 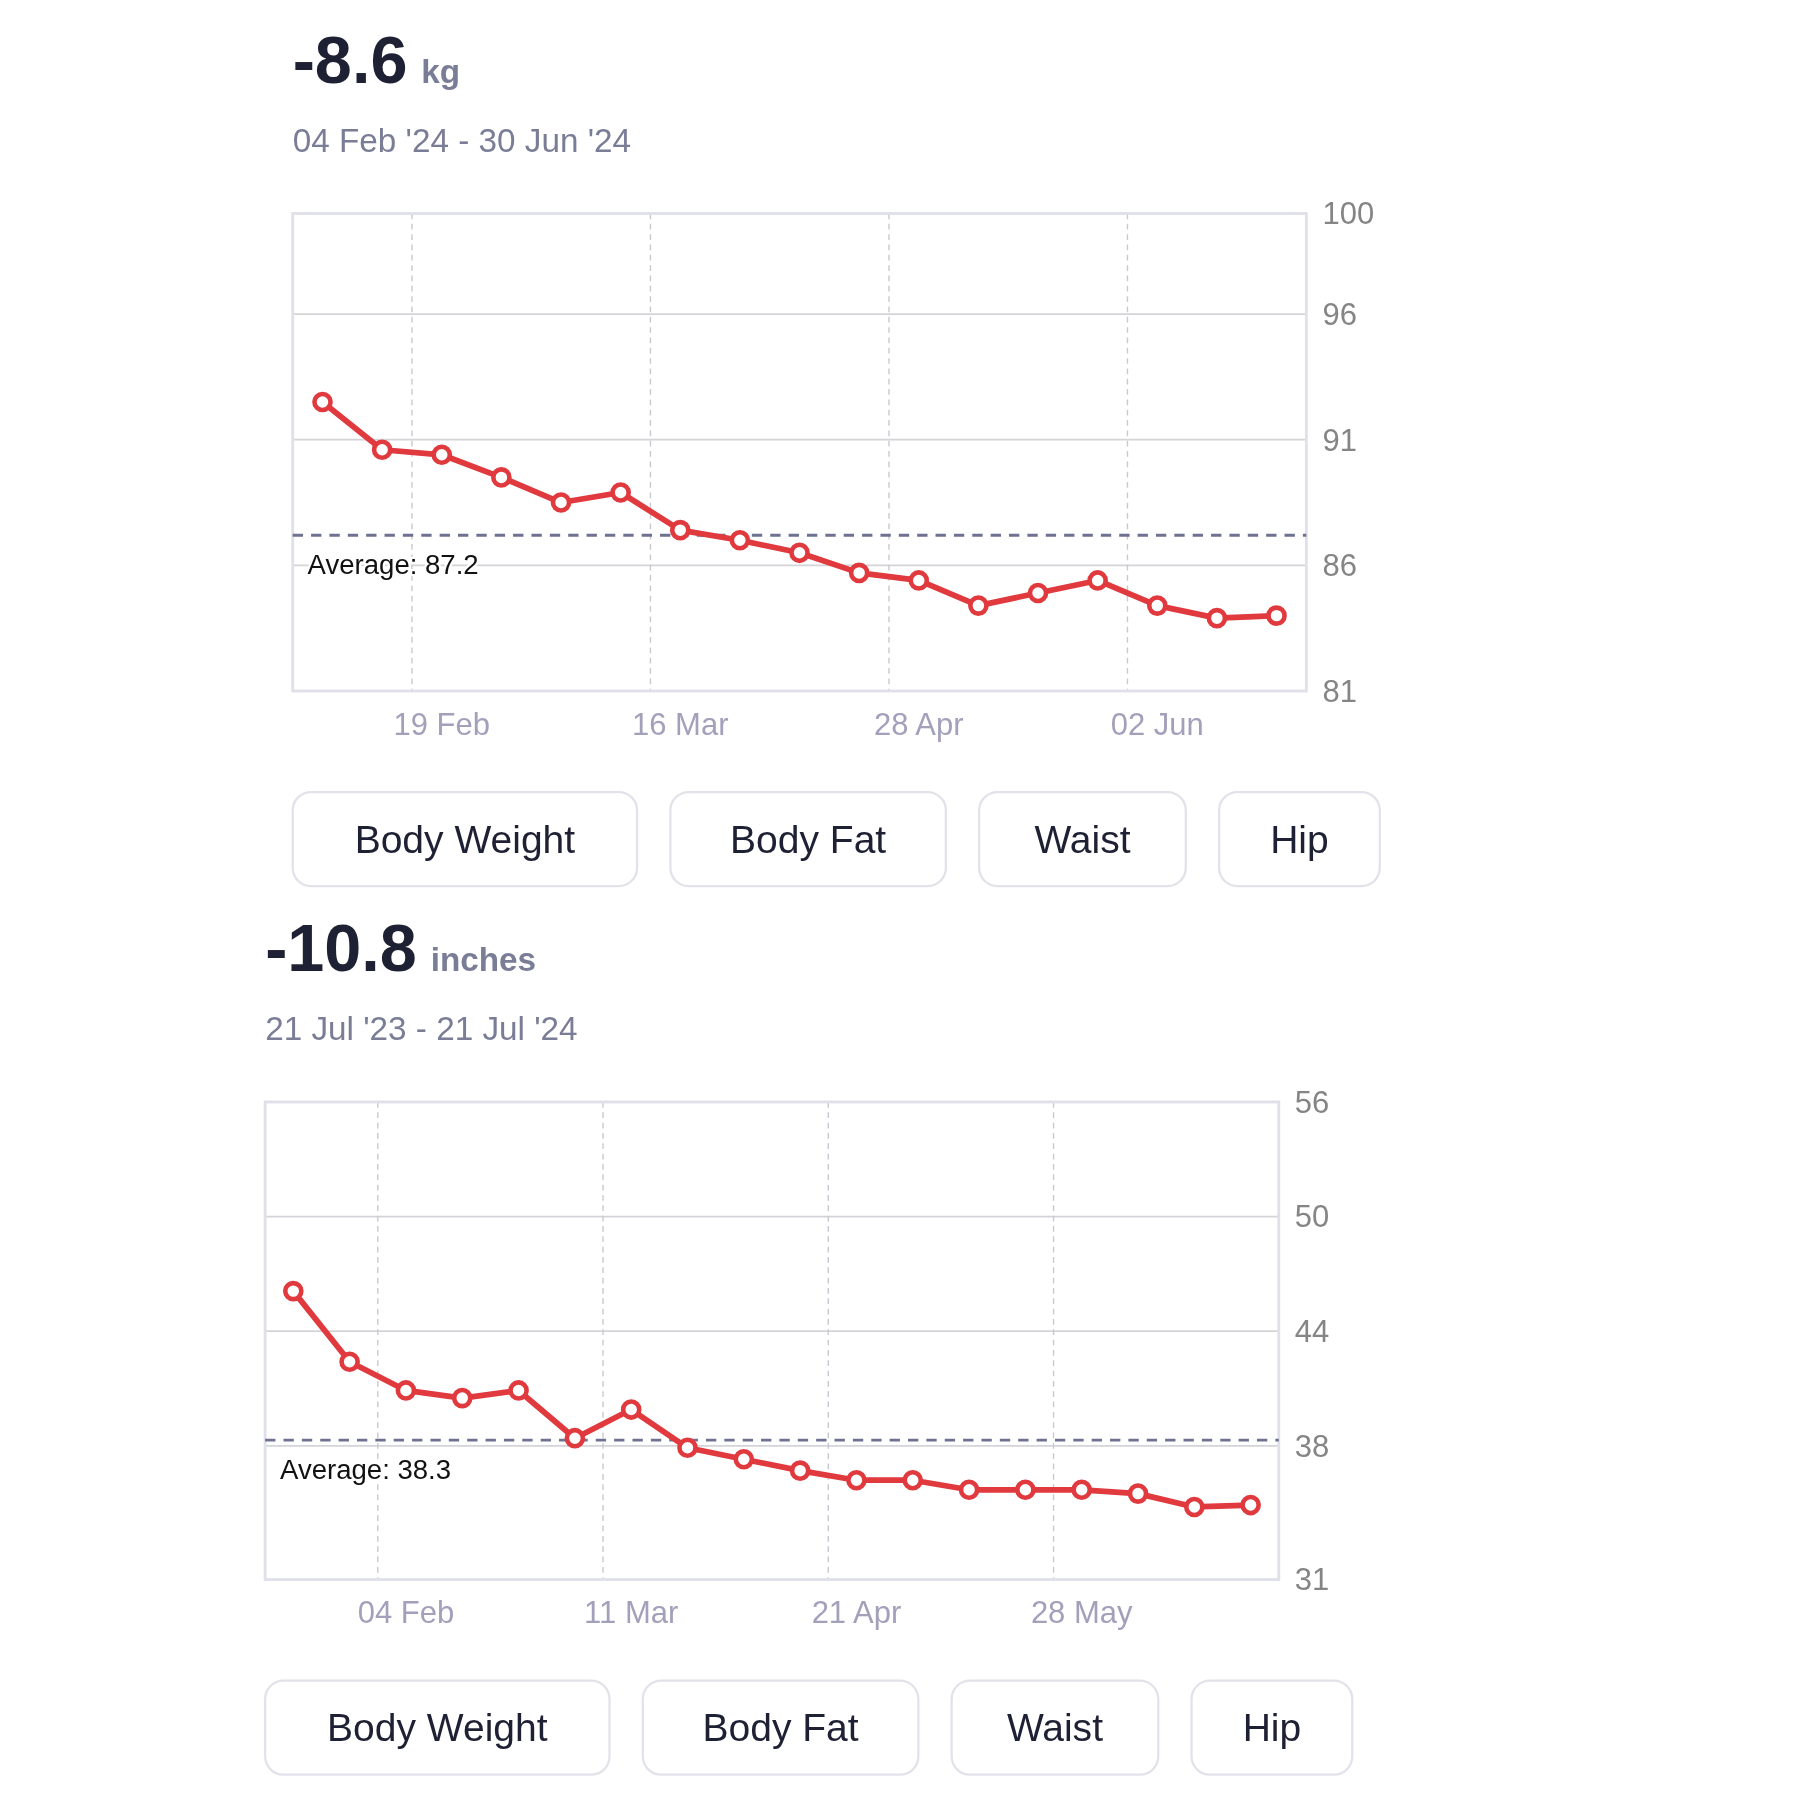 I want to click on y-tick-label: 91, so click(x=1339, y=440).